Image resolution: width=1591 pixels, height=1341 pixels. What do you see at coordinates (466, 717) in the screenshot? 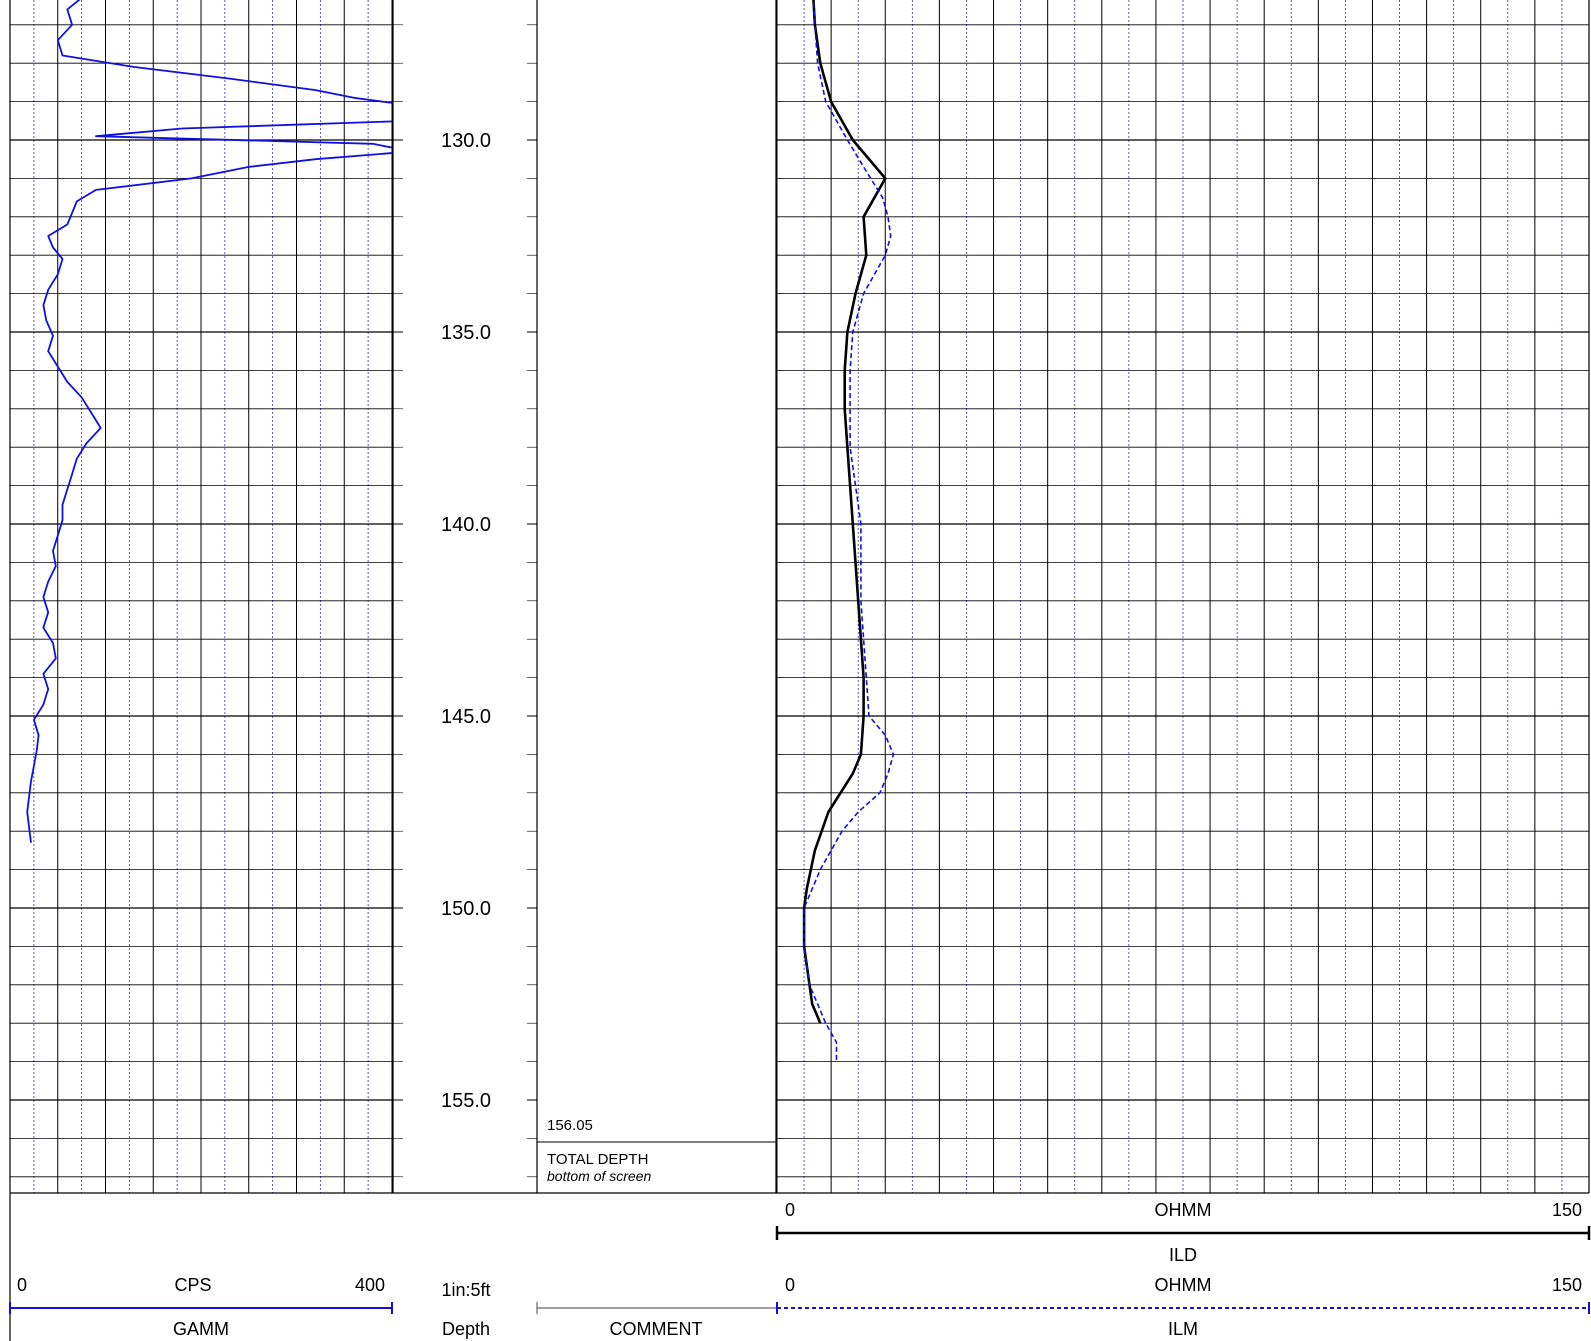
I see `depth-tick-label: 145.0` at bounding box center [466, 717].